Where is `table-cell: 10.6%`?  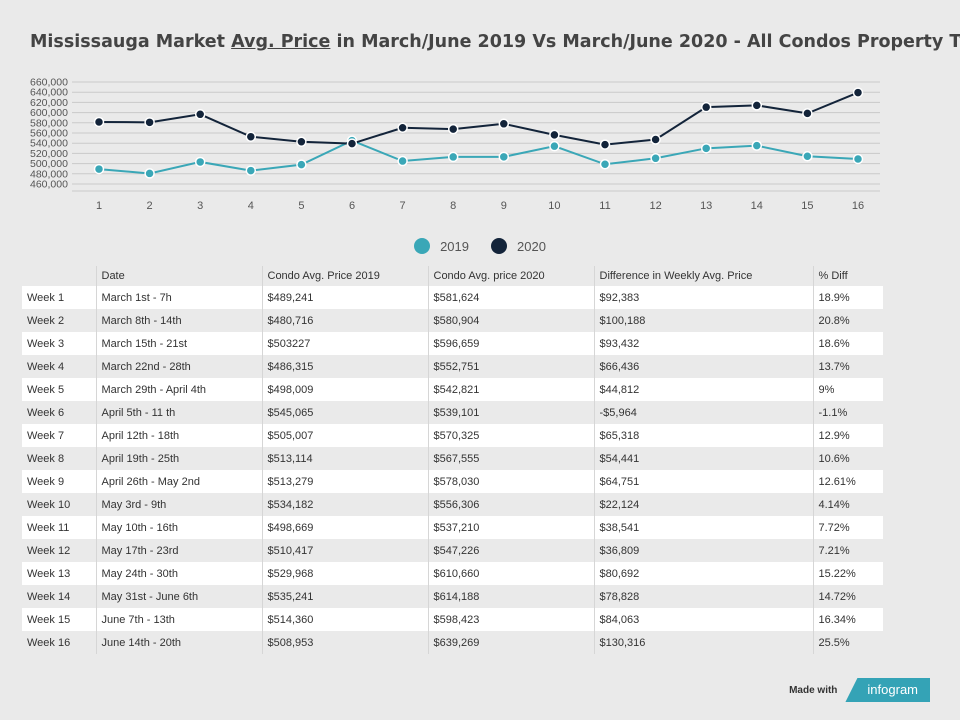 table-cell: 10.6% is located at coordinates (847, 458).